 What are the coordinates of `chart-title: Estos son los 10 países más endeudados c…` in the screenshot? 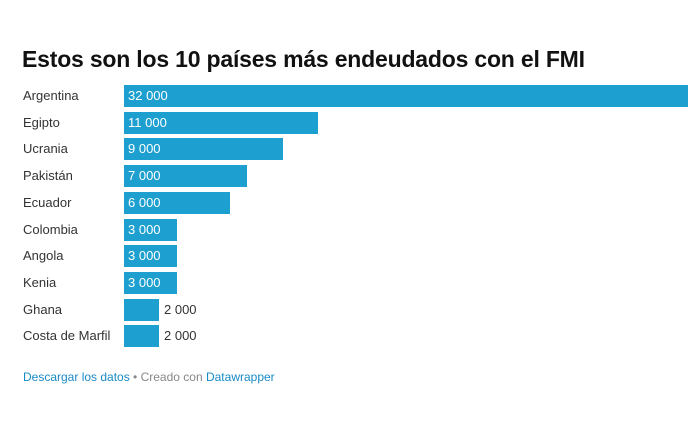 It's located at (303, 59).